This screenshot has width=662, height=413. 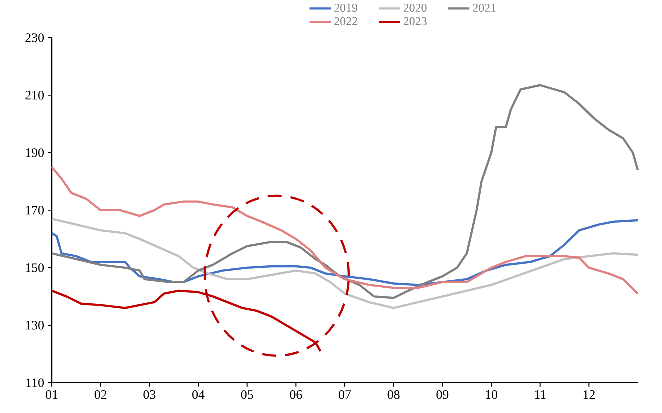 I want to click on legend-label: 2022, so click(x=346, y=21).